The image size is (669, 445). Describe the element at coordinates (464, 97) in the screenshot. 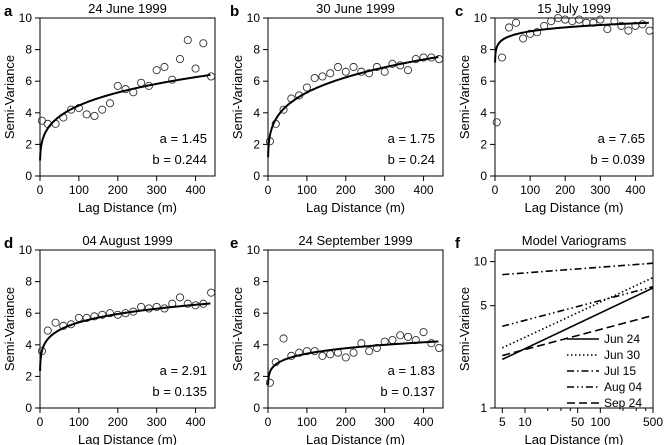

I see `y-axis-label: Semi-Variance` at that location.